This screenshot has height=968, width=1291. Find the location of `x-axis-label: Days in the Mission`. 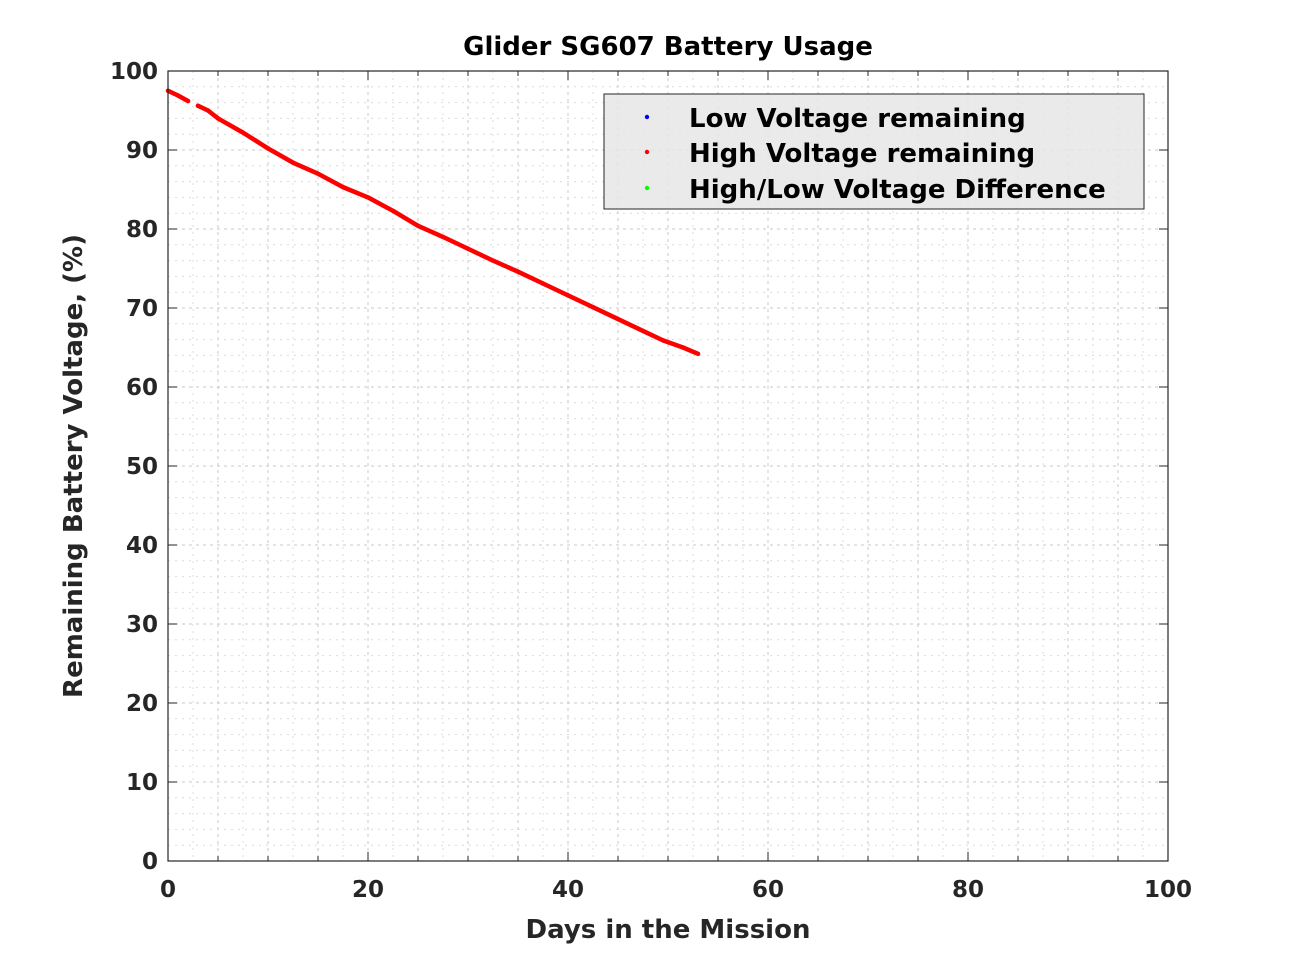

x-axis-label: Days in the Mission is located at coordinates (668, 930).